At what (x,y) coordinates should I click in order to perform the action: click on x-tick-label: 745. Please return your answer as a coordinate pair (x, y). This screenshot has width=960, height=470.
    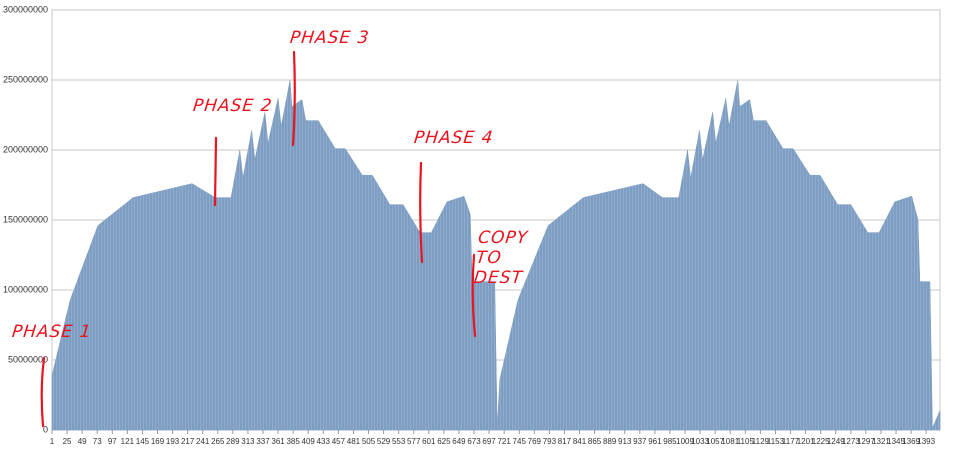
    Looking at the image, I should click on (520, 441).